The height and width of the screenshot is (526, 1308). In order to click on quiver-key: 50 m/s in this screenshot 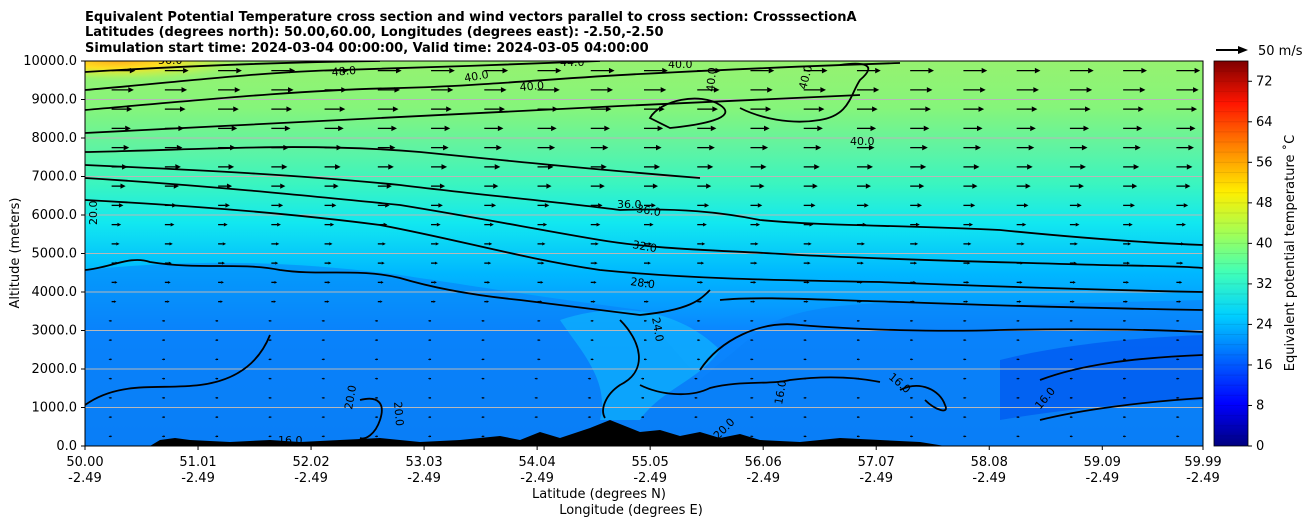, I will do `click(1259, 51)`.